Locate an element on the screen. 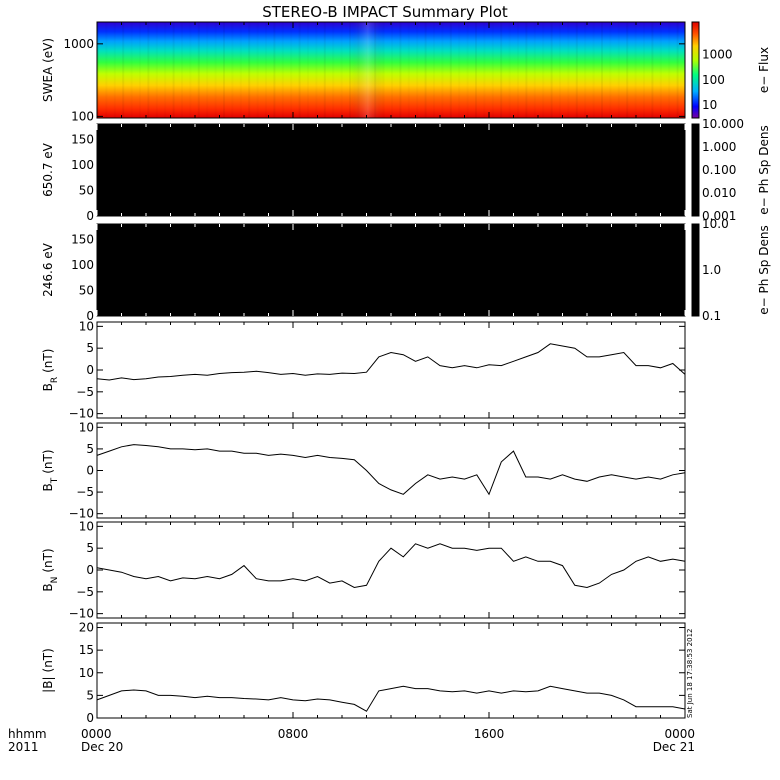 This screenshot has width=780, height=780. colorbar-tick-label: 1.0 is located at coordinates (711, 270).